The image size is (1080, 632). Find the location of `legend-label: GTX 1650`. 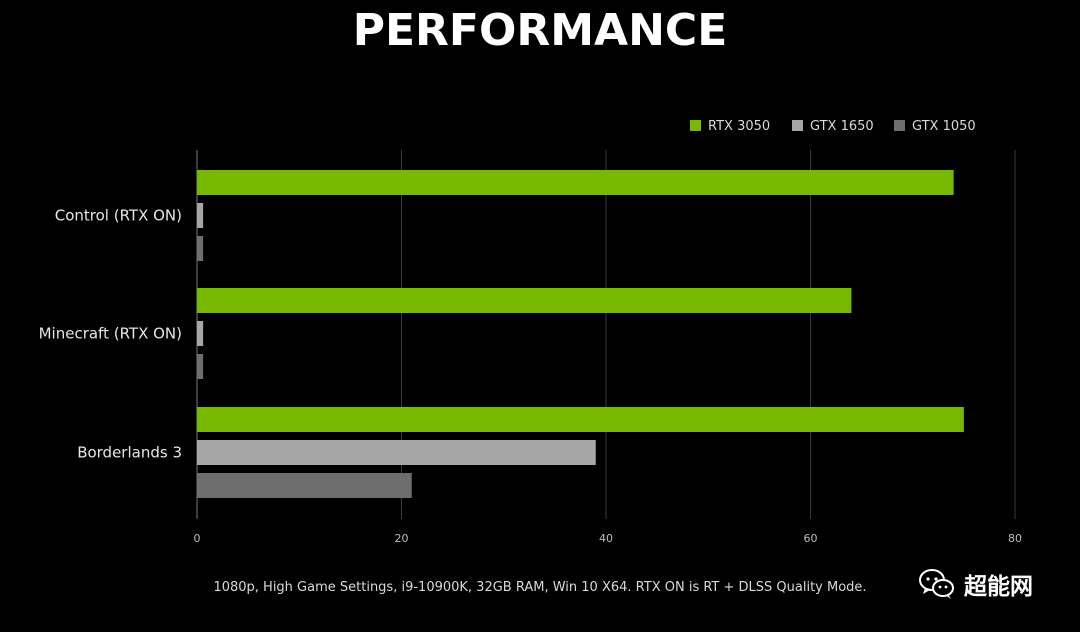

legend-label: GTX 1650 is located at coordinates (842, 126).